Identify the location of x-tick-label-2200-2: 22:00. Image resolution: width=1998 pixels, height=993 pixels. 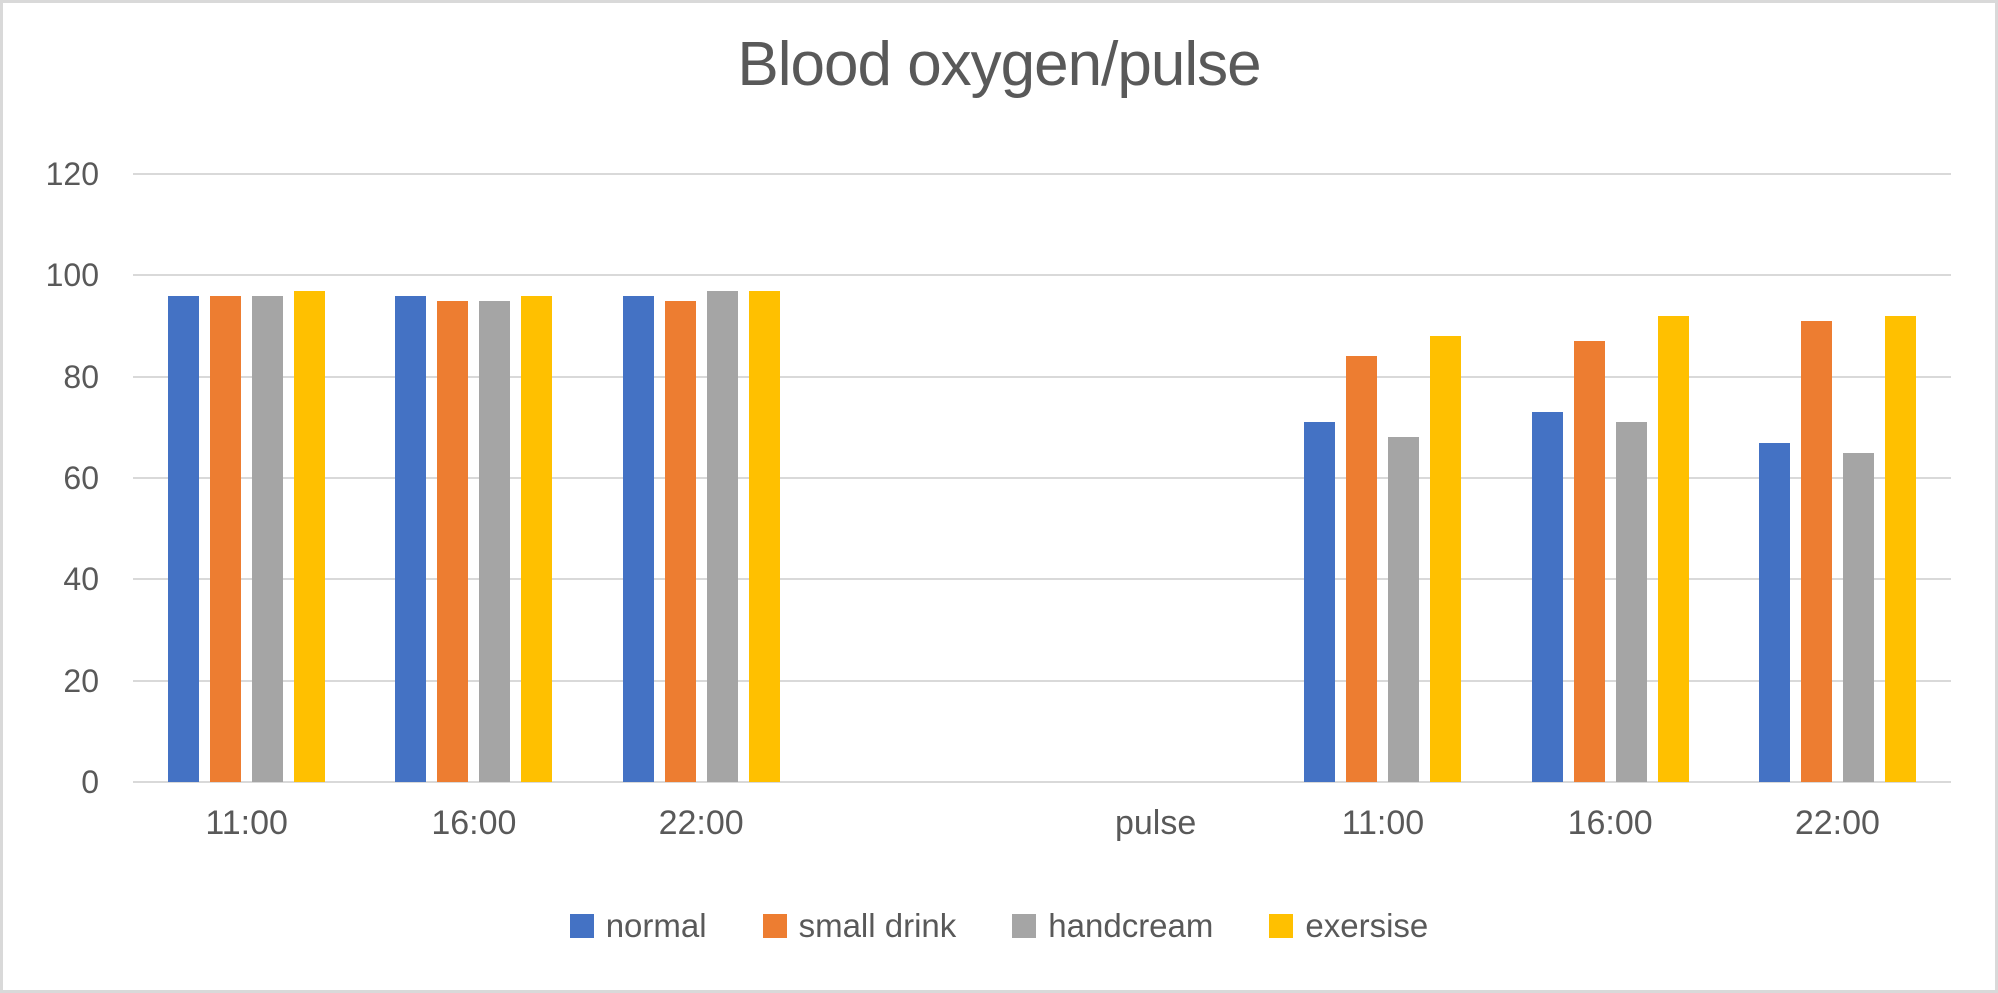
(701, 823).